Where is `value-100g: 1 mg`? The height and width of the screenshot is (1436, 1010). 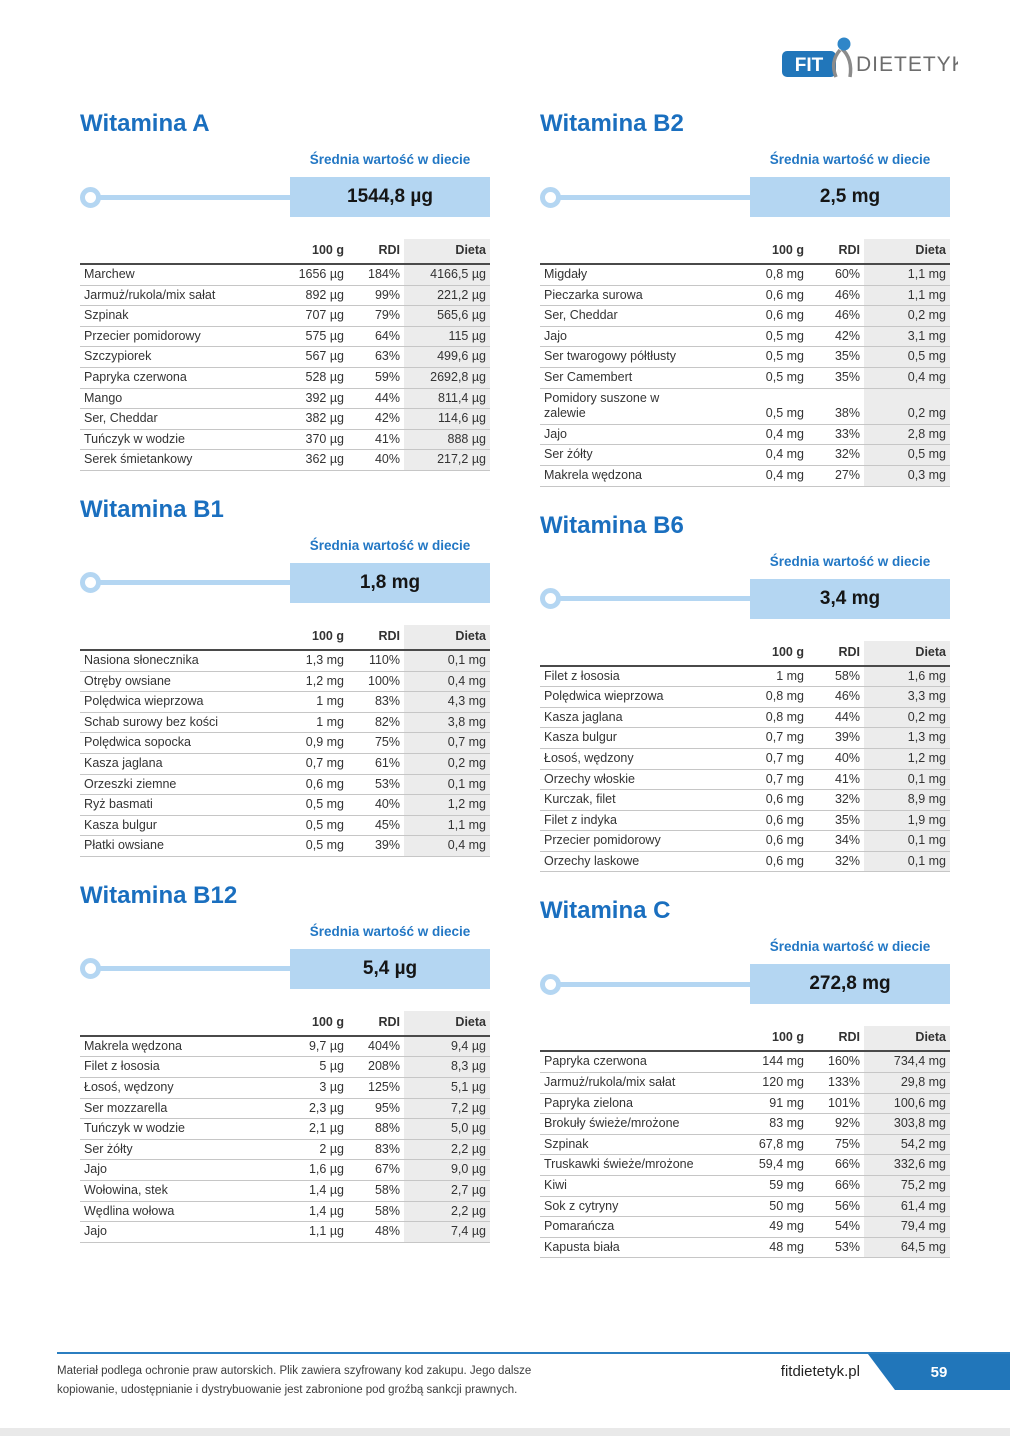
value-100g: 1 mg is located at coordinates (312, 723).